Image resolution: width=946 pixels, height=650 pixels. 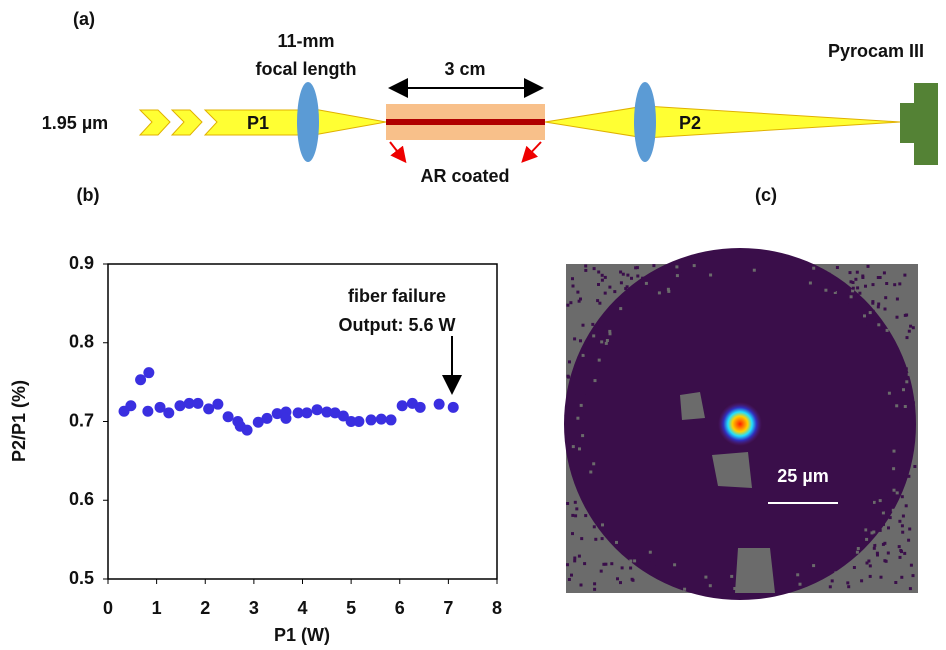 What do you see at coordinates (397, 296) in the screenshot?
I see `annotation: fiber failure` at bounding box center [397, 296].